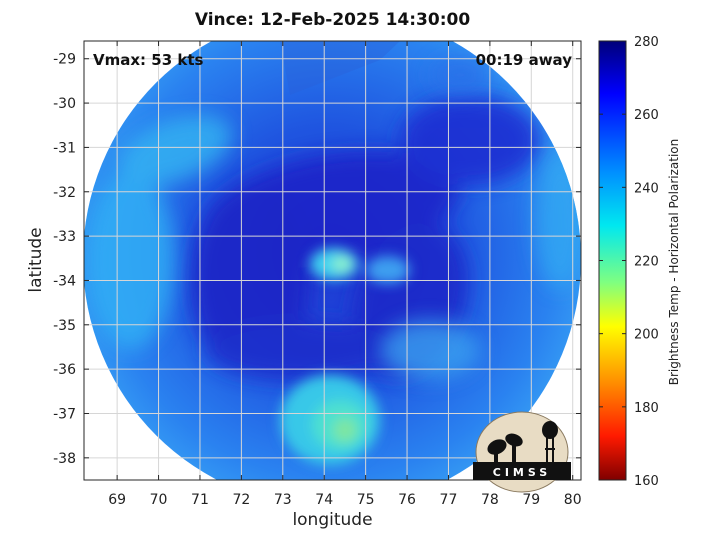 The height and width of the screenshot is (540, 720). I want to click on colorbar-tick-label: 220, so click(646, 262).